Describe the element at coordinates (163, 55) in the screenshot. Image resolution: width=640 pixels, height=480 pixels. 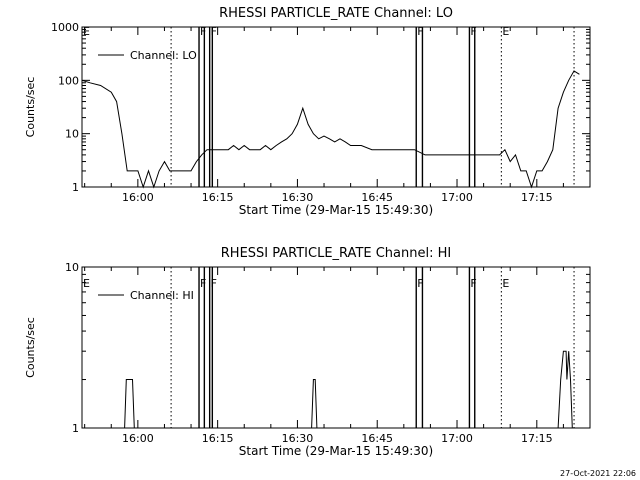
I see `legend-label: Channel: LO` at that location.